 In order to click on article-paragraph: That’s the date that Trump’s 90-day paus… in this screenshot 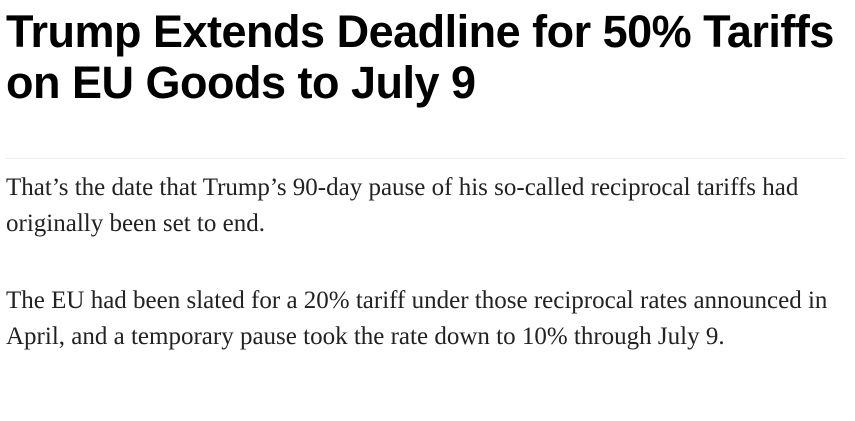, I will do `click(402, 205)`.